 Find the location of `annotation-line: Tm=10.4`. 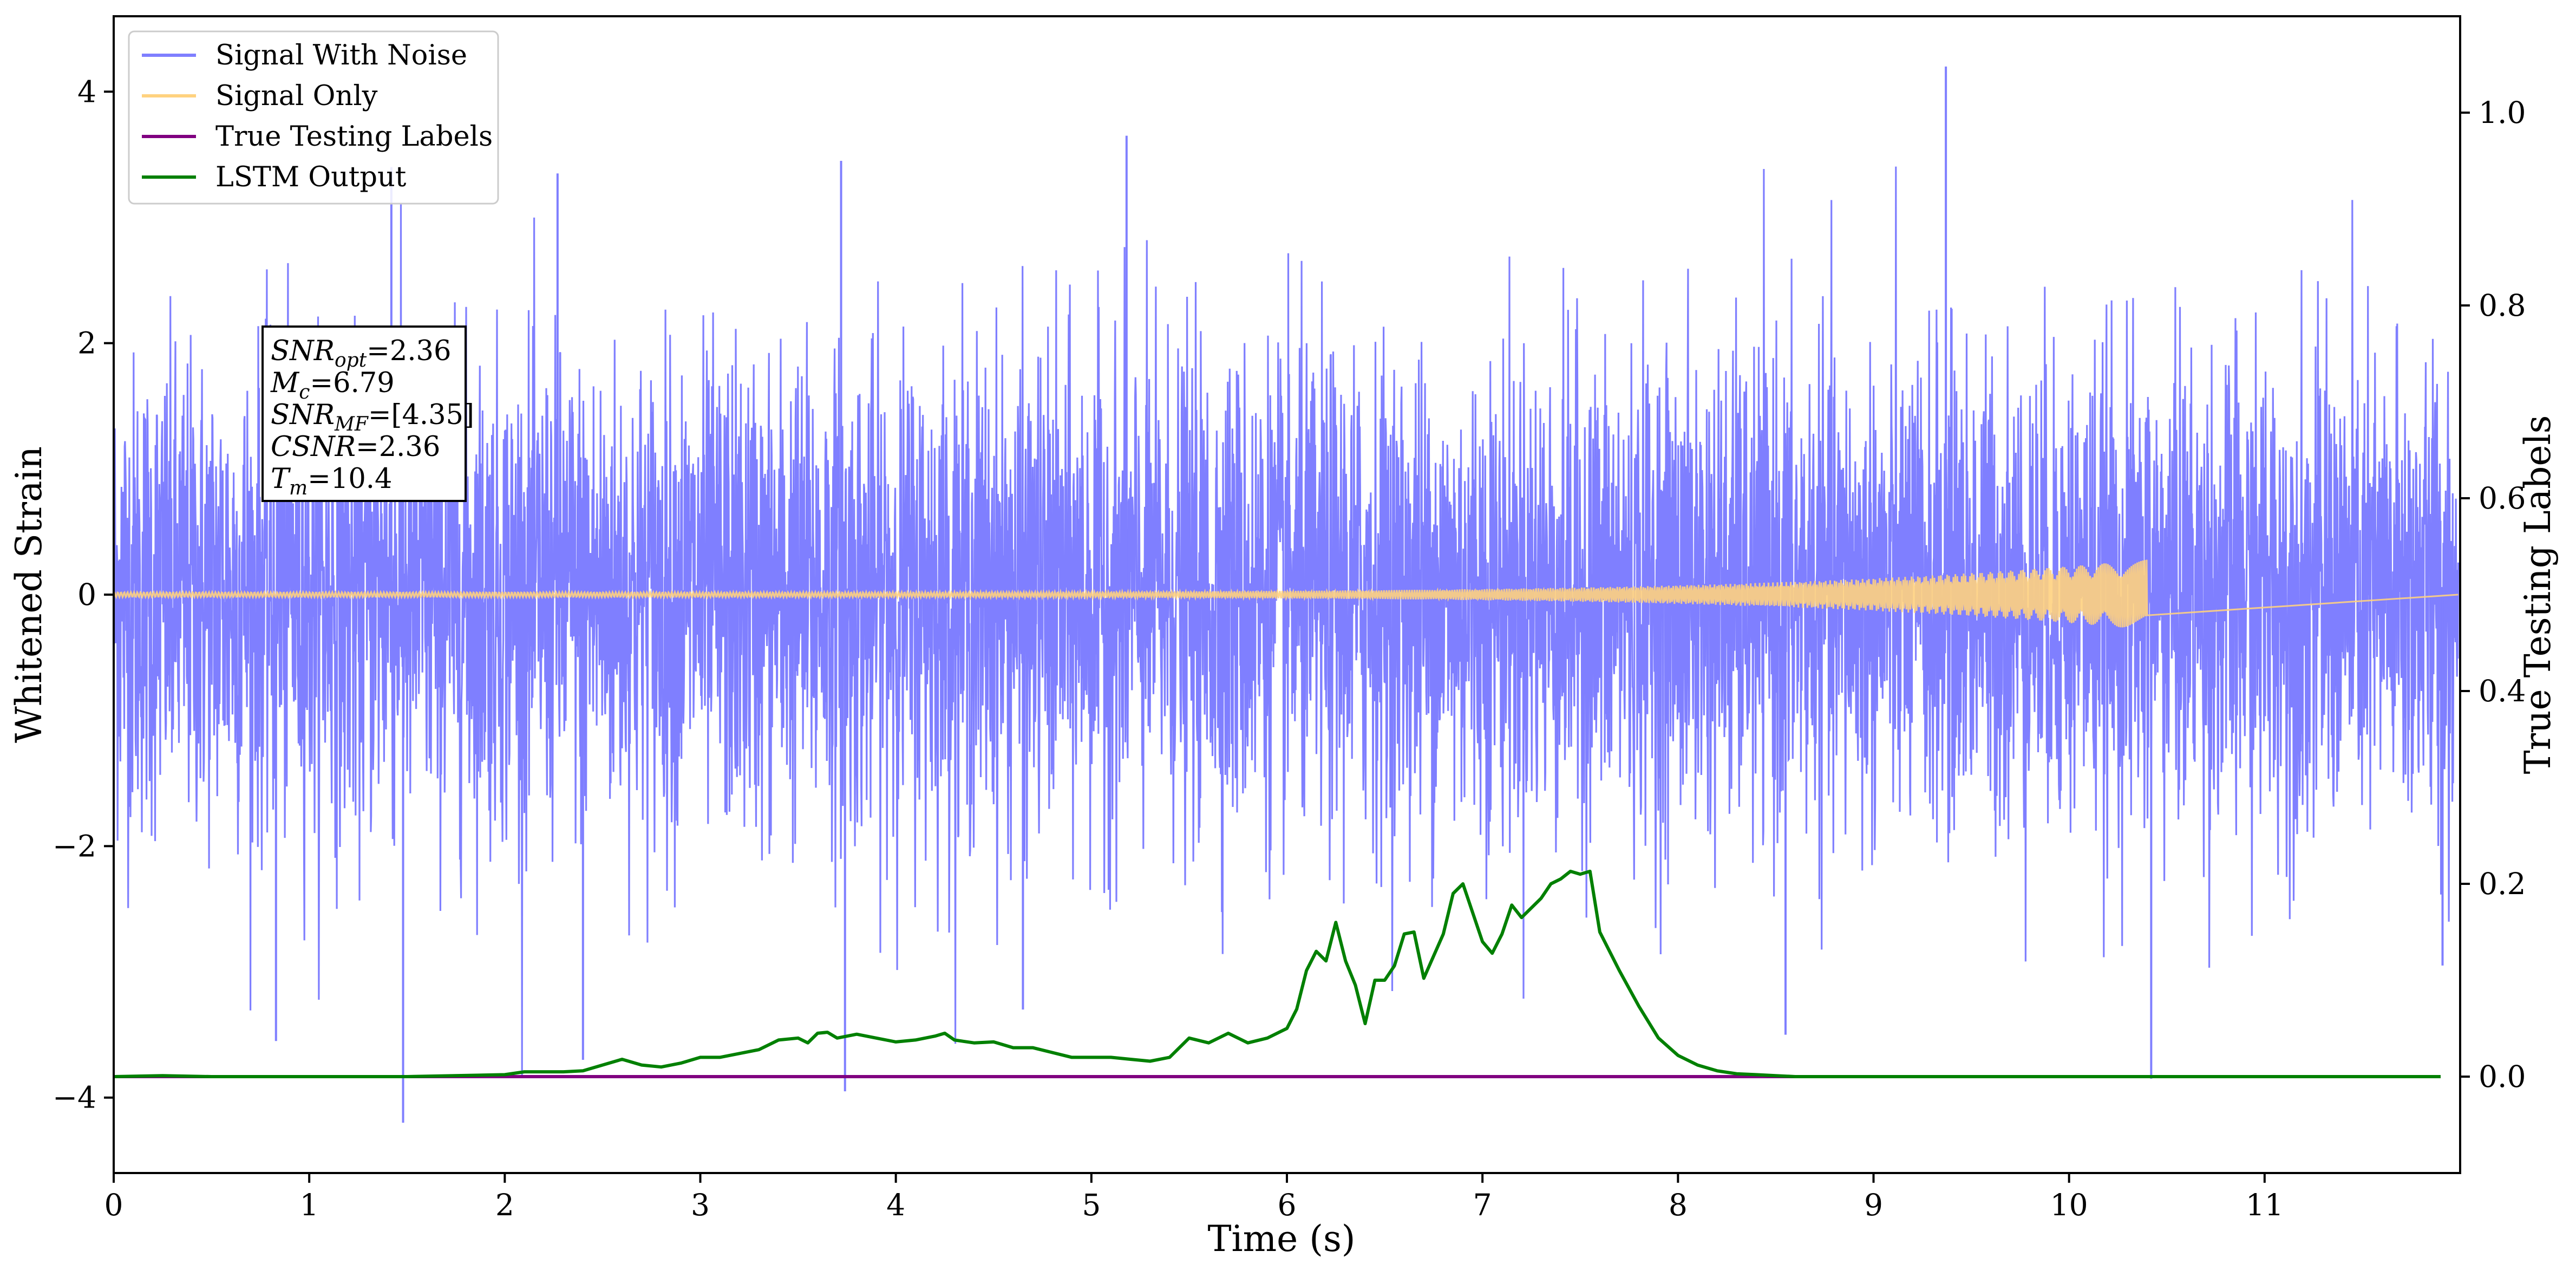

annotation-line: Tm=10.4 is located at coordinates (331, 481).